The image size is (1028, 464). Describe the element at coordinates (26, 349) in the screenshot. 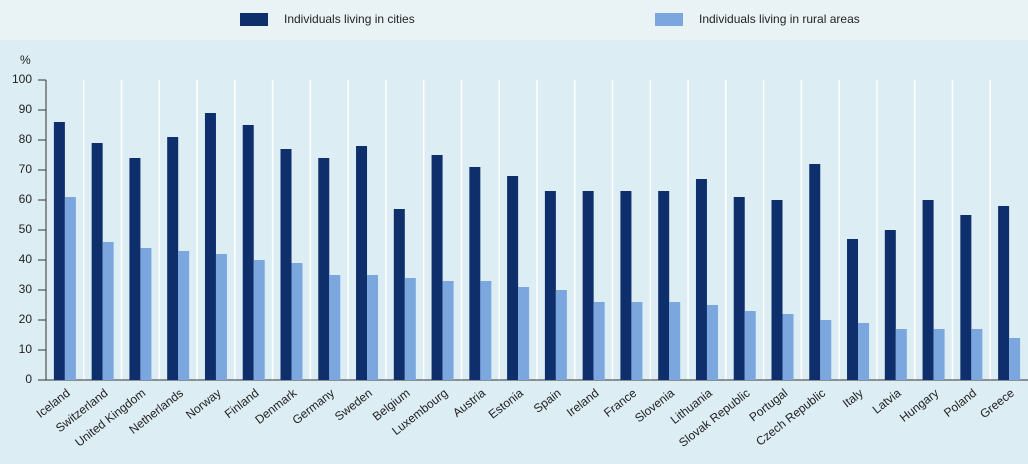

I see `y-tick-label: 10` at that location.